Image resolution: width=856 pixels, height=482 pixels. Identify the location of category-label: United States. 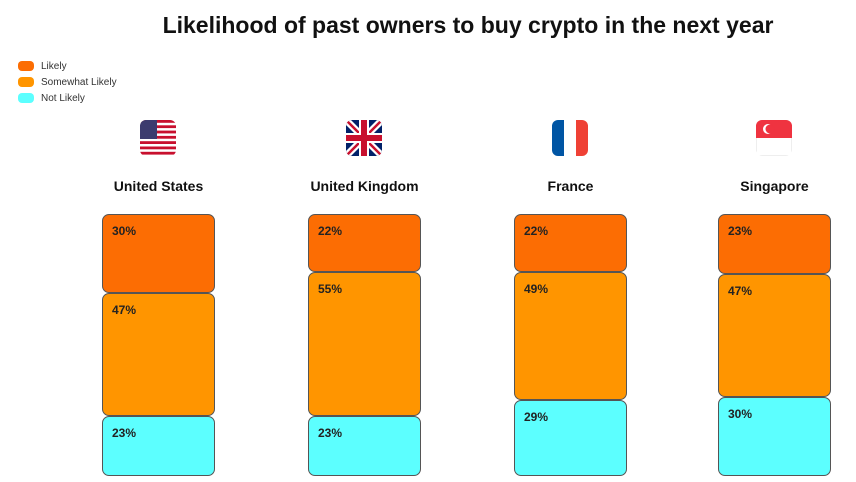
(158, 186).